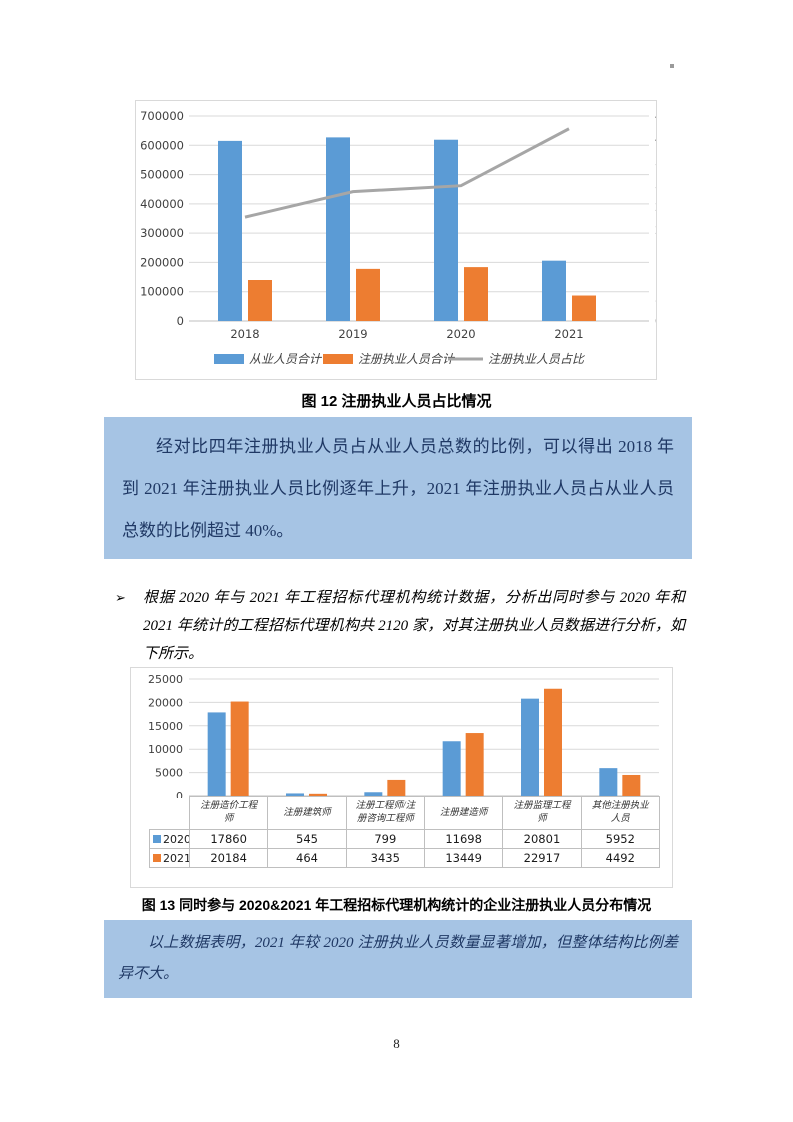  I want to click on right-axis-tick: 35%, so click(655, 162).